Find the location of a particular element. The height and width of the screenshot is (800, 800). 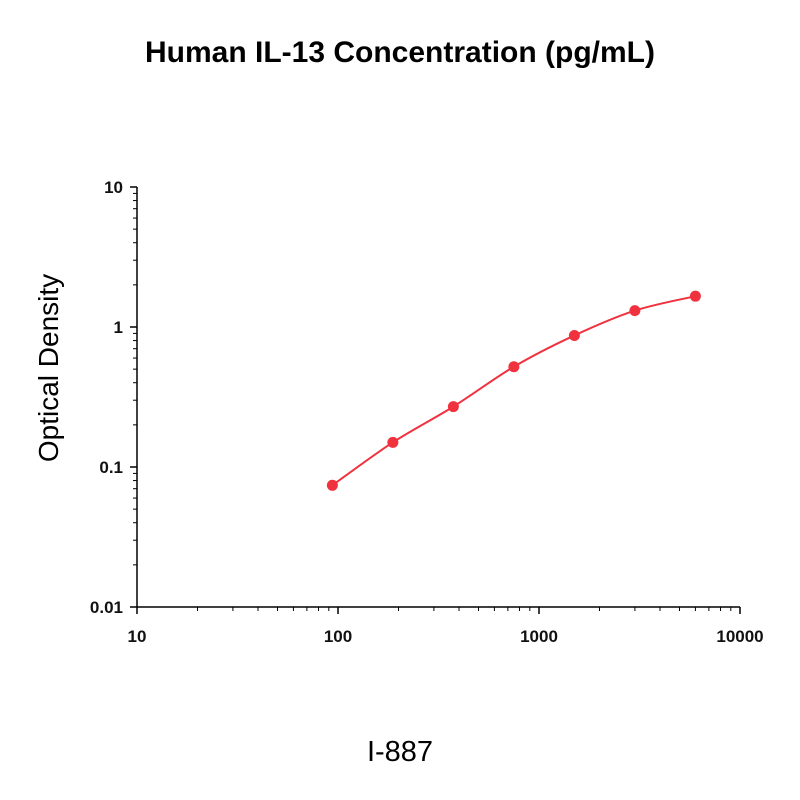

fit-curve is located at coordinates (513, 391).